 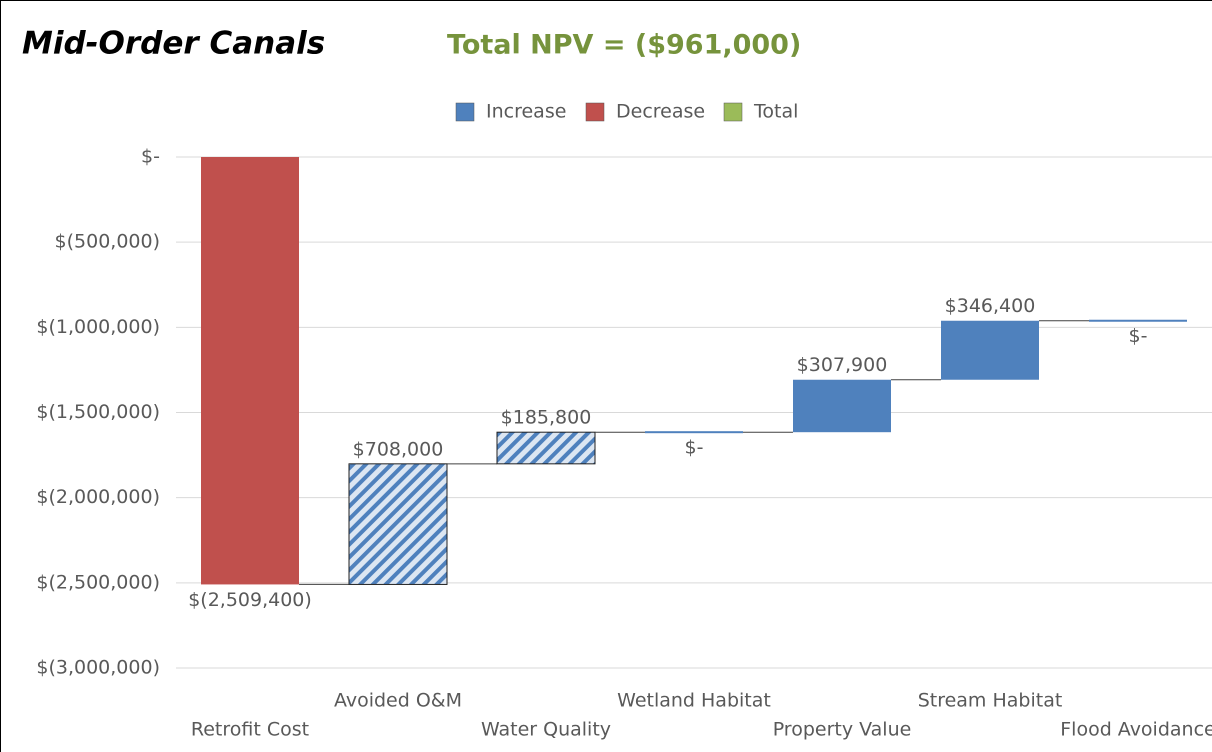 I want to click on x-tick-label: Flood Avoidance, so click(x=1136, y=730).